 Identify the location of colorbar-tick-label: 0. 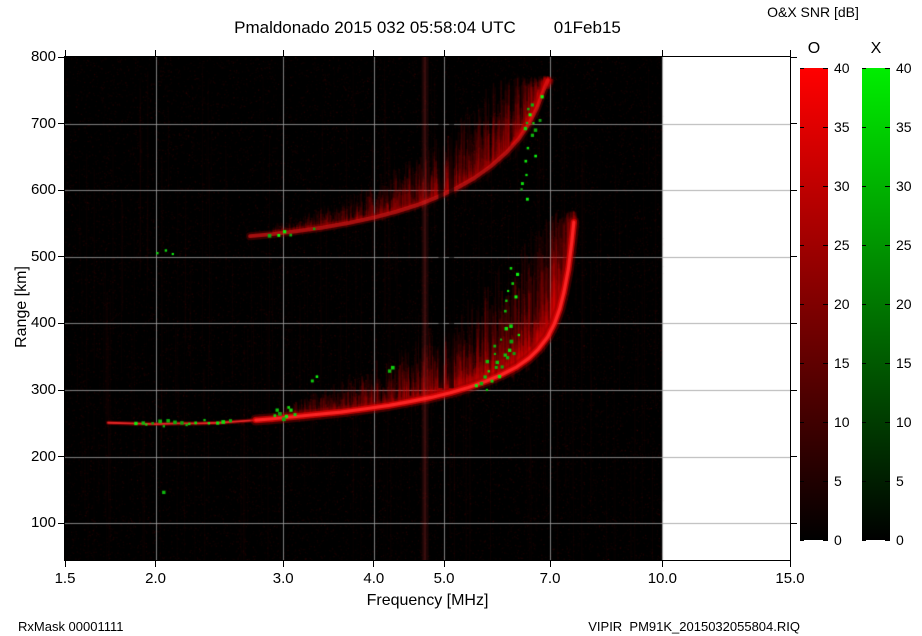
(900, 540).